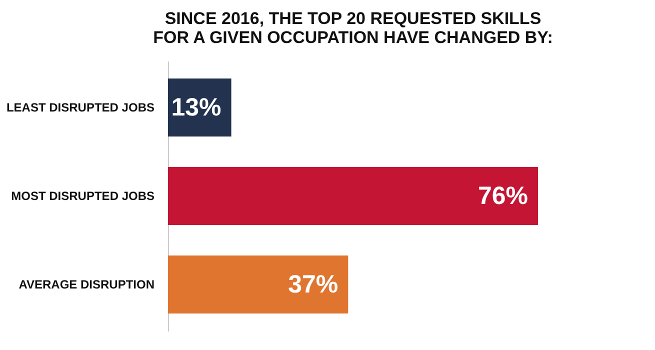 This screenshot has height=350, width=655. What do you see at coordinates (196, 107) in the screenshot?
I see `data-label: 13%` at bounding box center [196, 107].